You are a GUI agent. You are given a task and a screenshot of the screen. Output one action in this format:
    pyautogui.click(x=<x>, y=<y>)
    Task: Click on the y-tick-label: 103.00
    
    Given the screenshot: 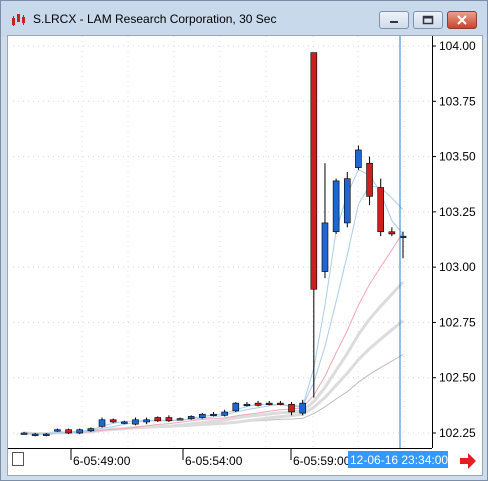 What is the action you would take?
    pyautogui.click(x=457, y=267)
    